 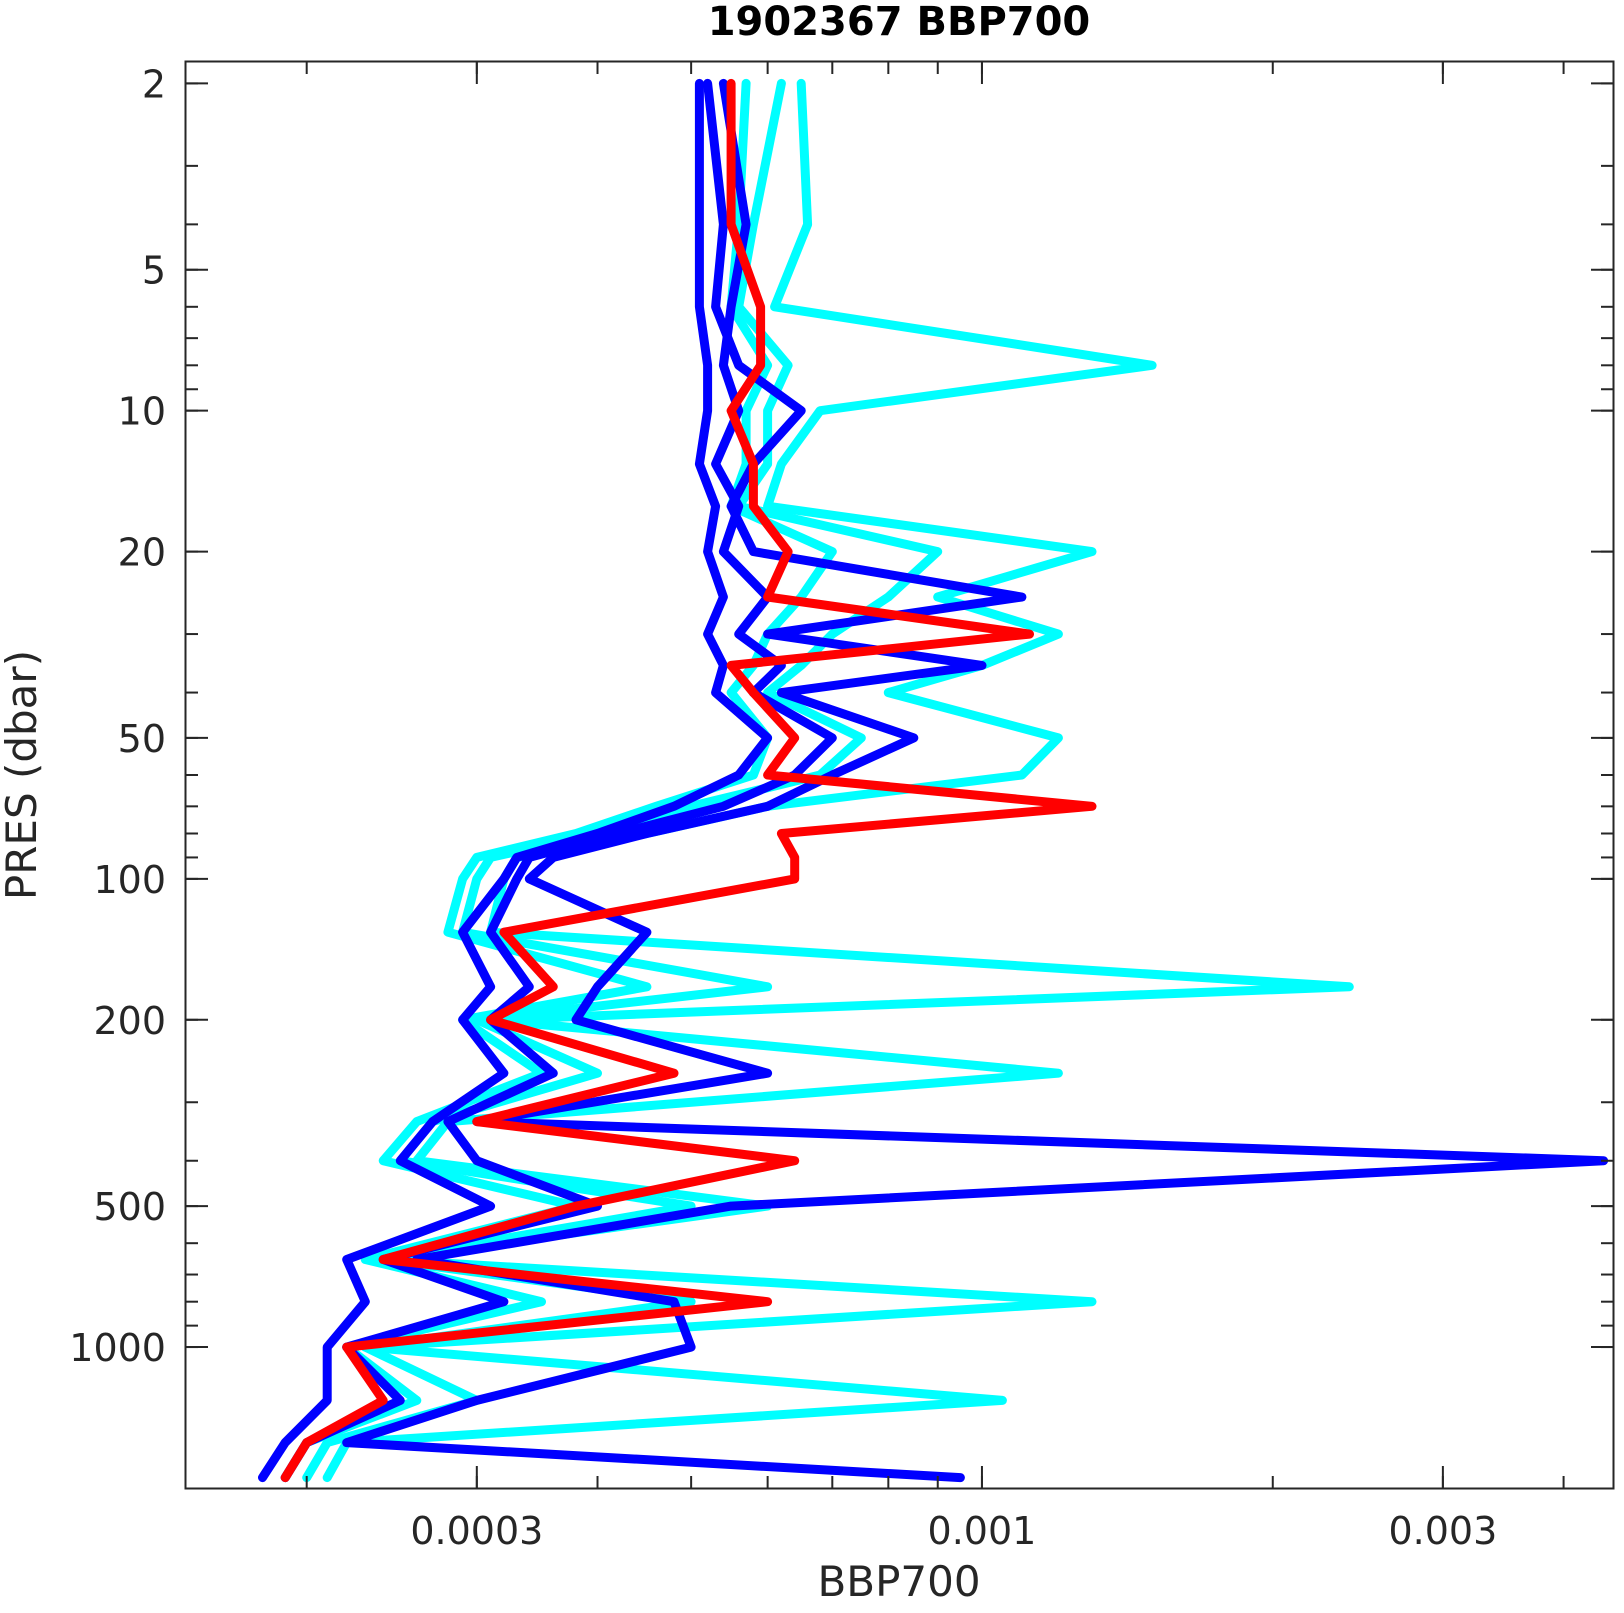 What do you see at coordinates (899, 22) in the screenshot?
I see `chart-title: 1902367 BBP700` at bounding box center [899, 22].